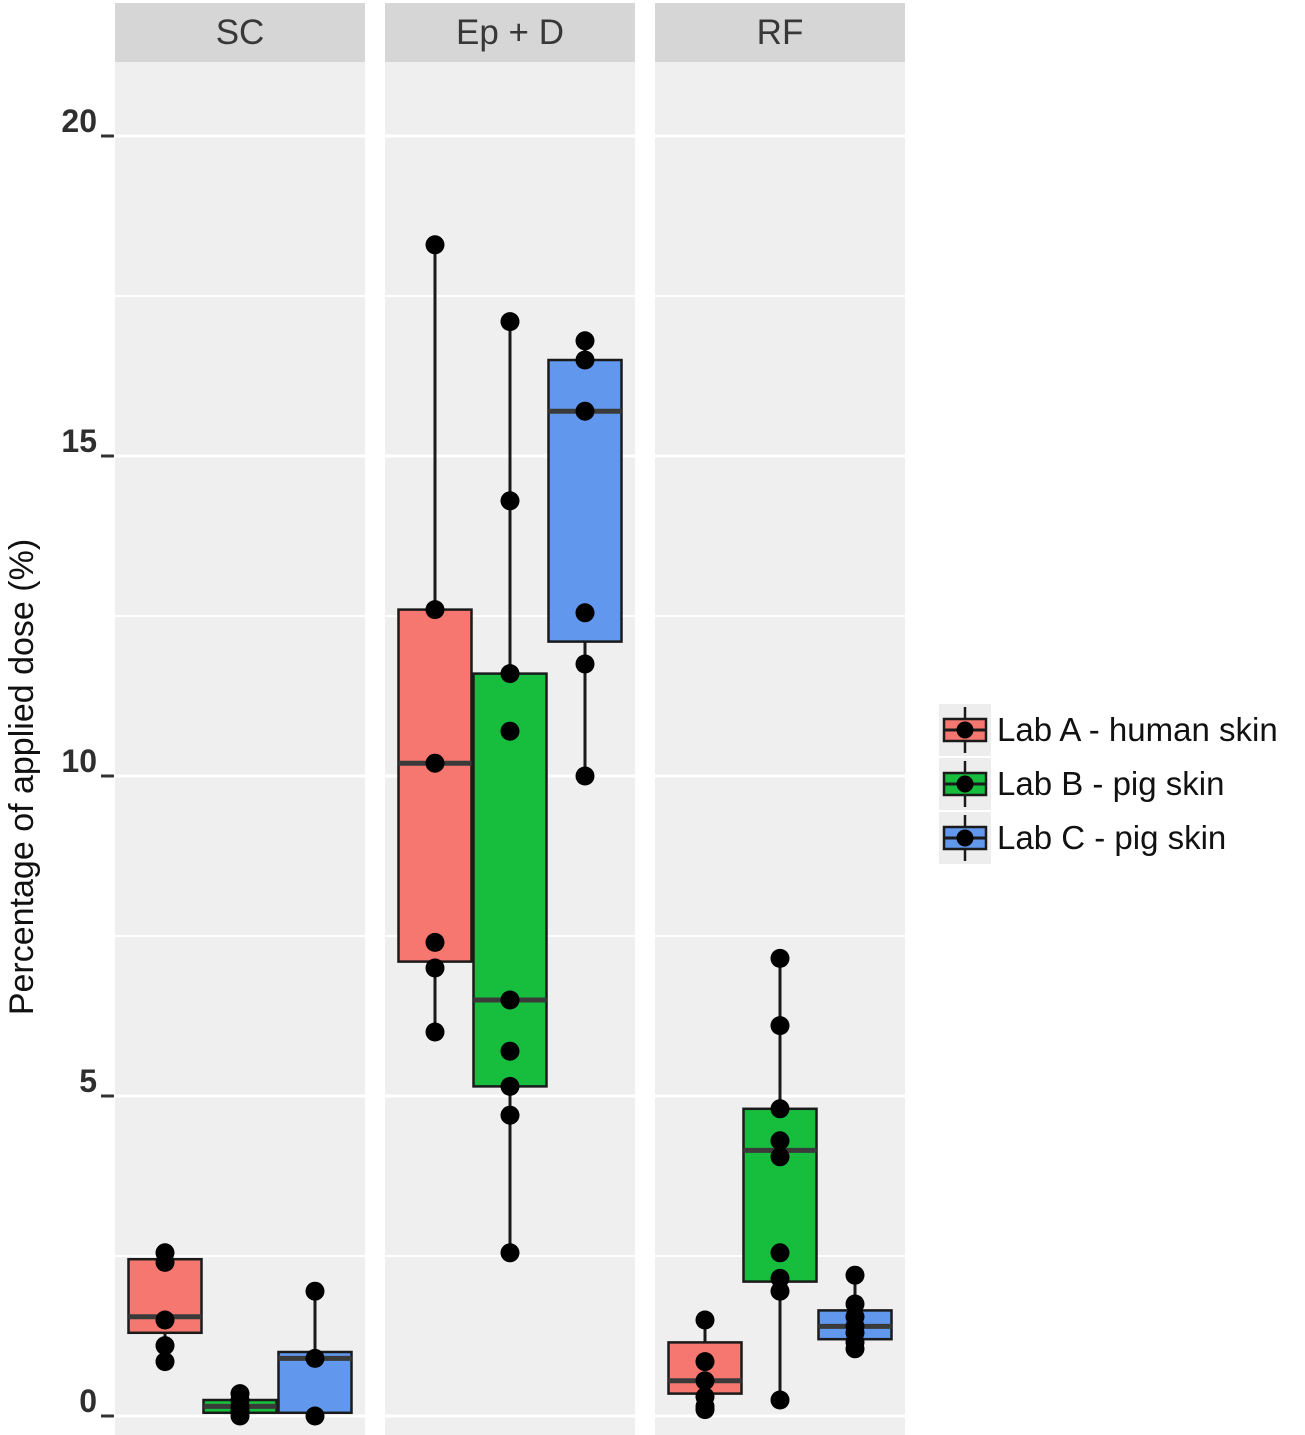 This screenshot has height=1435, width=1305. I want to click on legend-entry-lab-a: Lab A - human skin, so click(1108, 730).